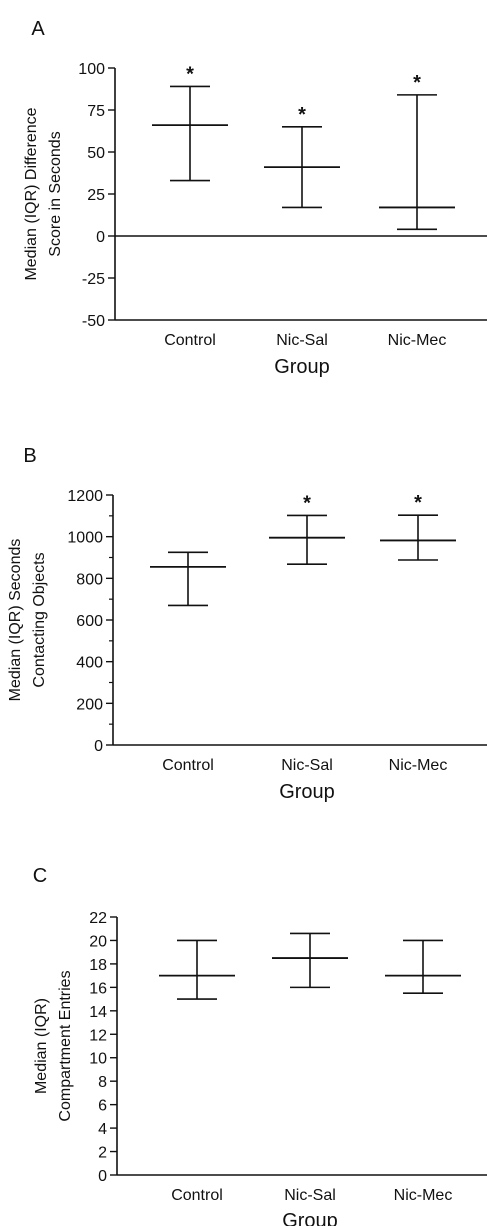 Image resolution: width=487 pixels, height=1226 pixels. What do you see at coordinates (41, 1046) in the screenshot?
I see `y-axis-label: Median (IQR)` at bounding box center [41, 1046].